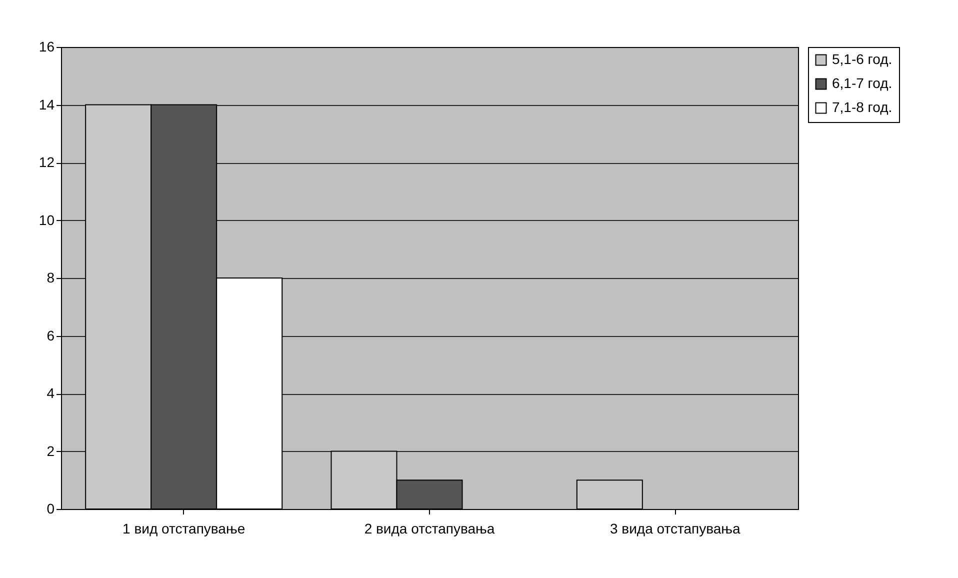  Describe the element at coordinates (50, 508) in the screenshot. I see `y-tick-label: 0` at that location.